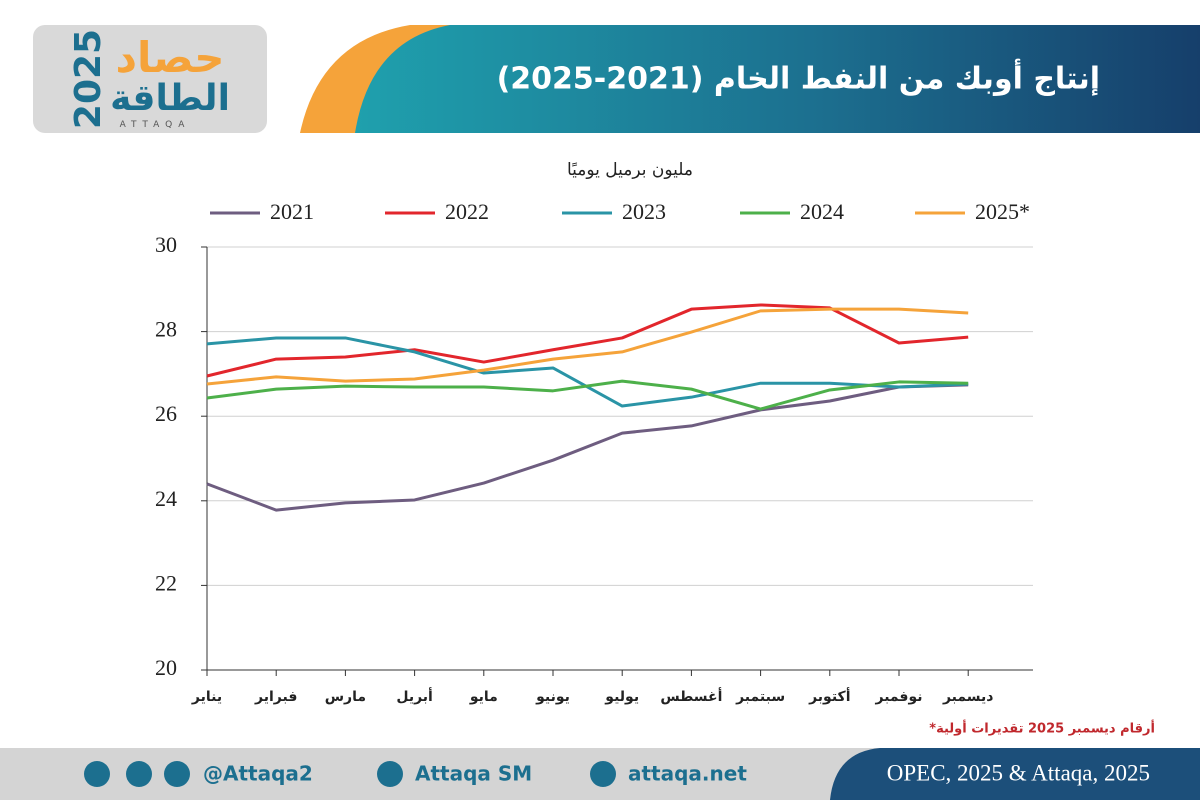 Image resolution: width=1200 pixels, height=800 pixels. Describe the element at coordinates (1002, 211) in the screenshot. I see `legend-label: 2025*` at that location.